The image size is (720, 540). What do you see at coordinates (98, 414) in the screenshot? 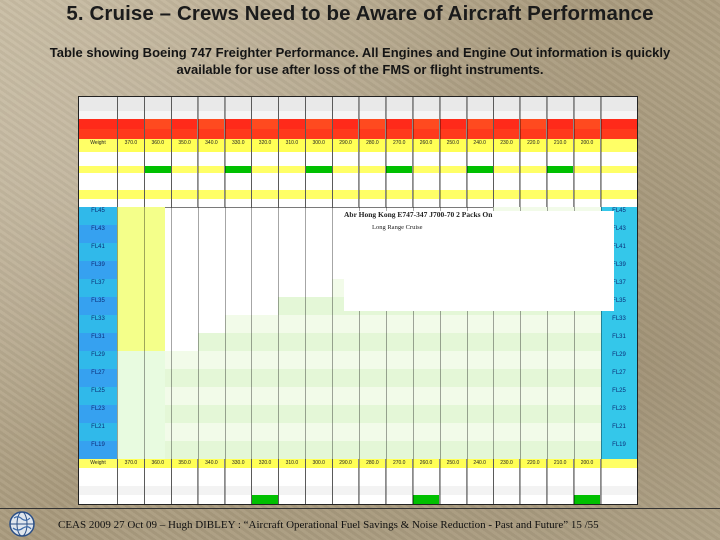
I see `flight-level-label-left: FL23` at bounding box center [98, 414].